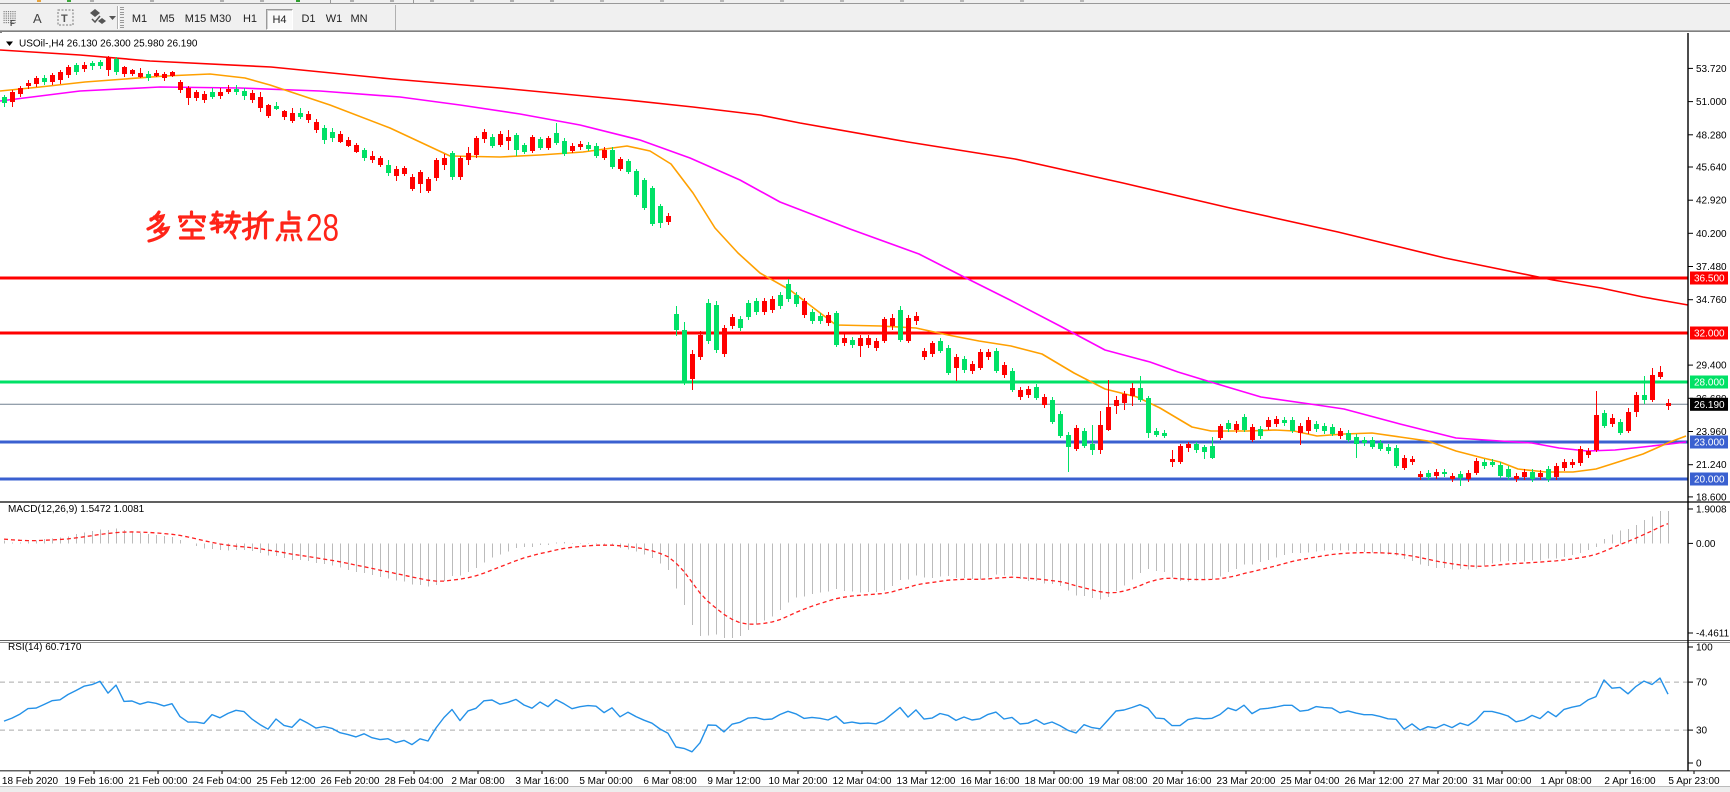  Describe the element at coordinates (542, 781) in the screenshot. I see `svg-text: 3 Mar 16:00` at that location.